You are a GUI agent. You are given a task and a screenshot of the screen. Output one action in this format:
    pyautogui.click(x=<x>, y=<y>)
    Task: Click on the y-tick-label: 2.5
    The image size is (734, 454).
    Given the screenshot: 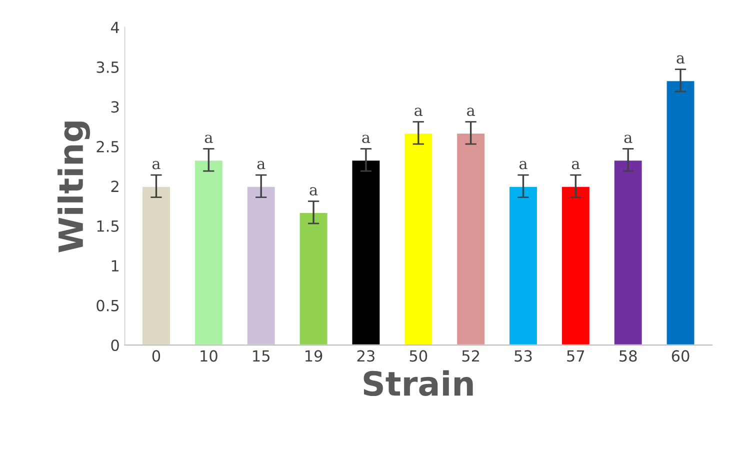 What is the action you would take?
    pyautogui.click(x=107, y=146)
    